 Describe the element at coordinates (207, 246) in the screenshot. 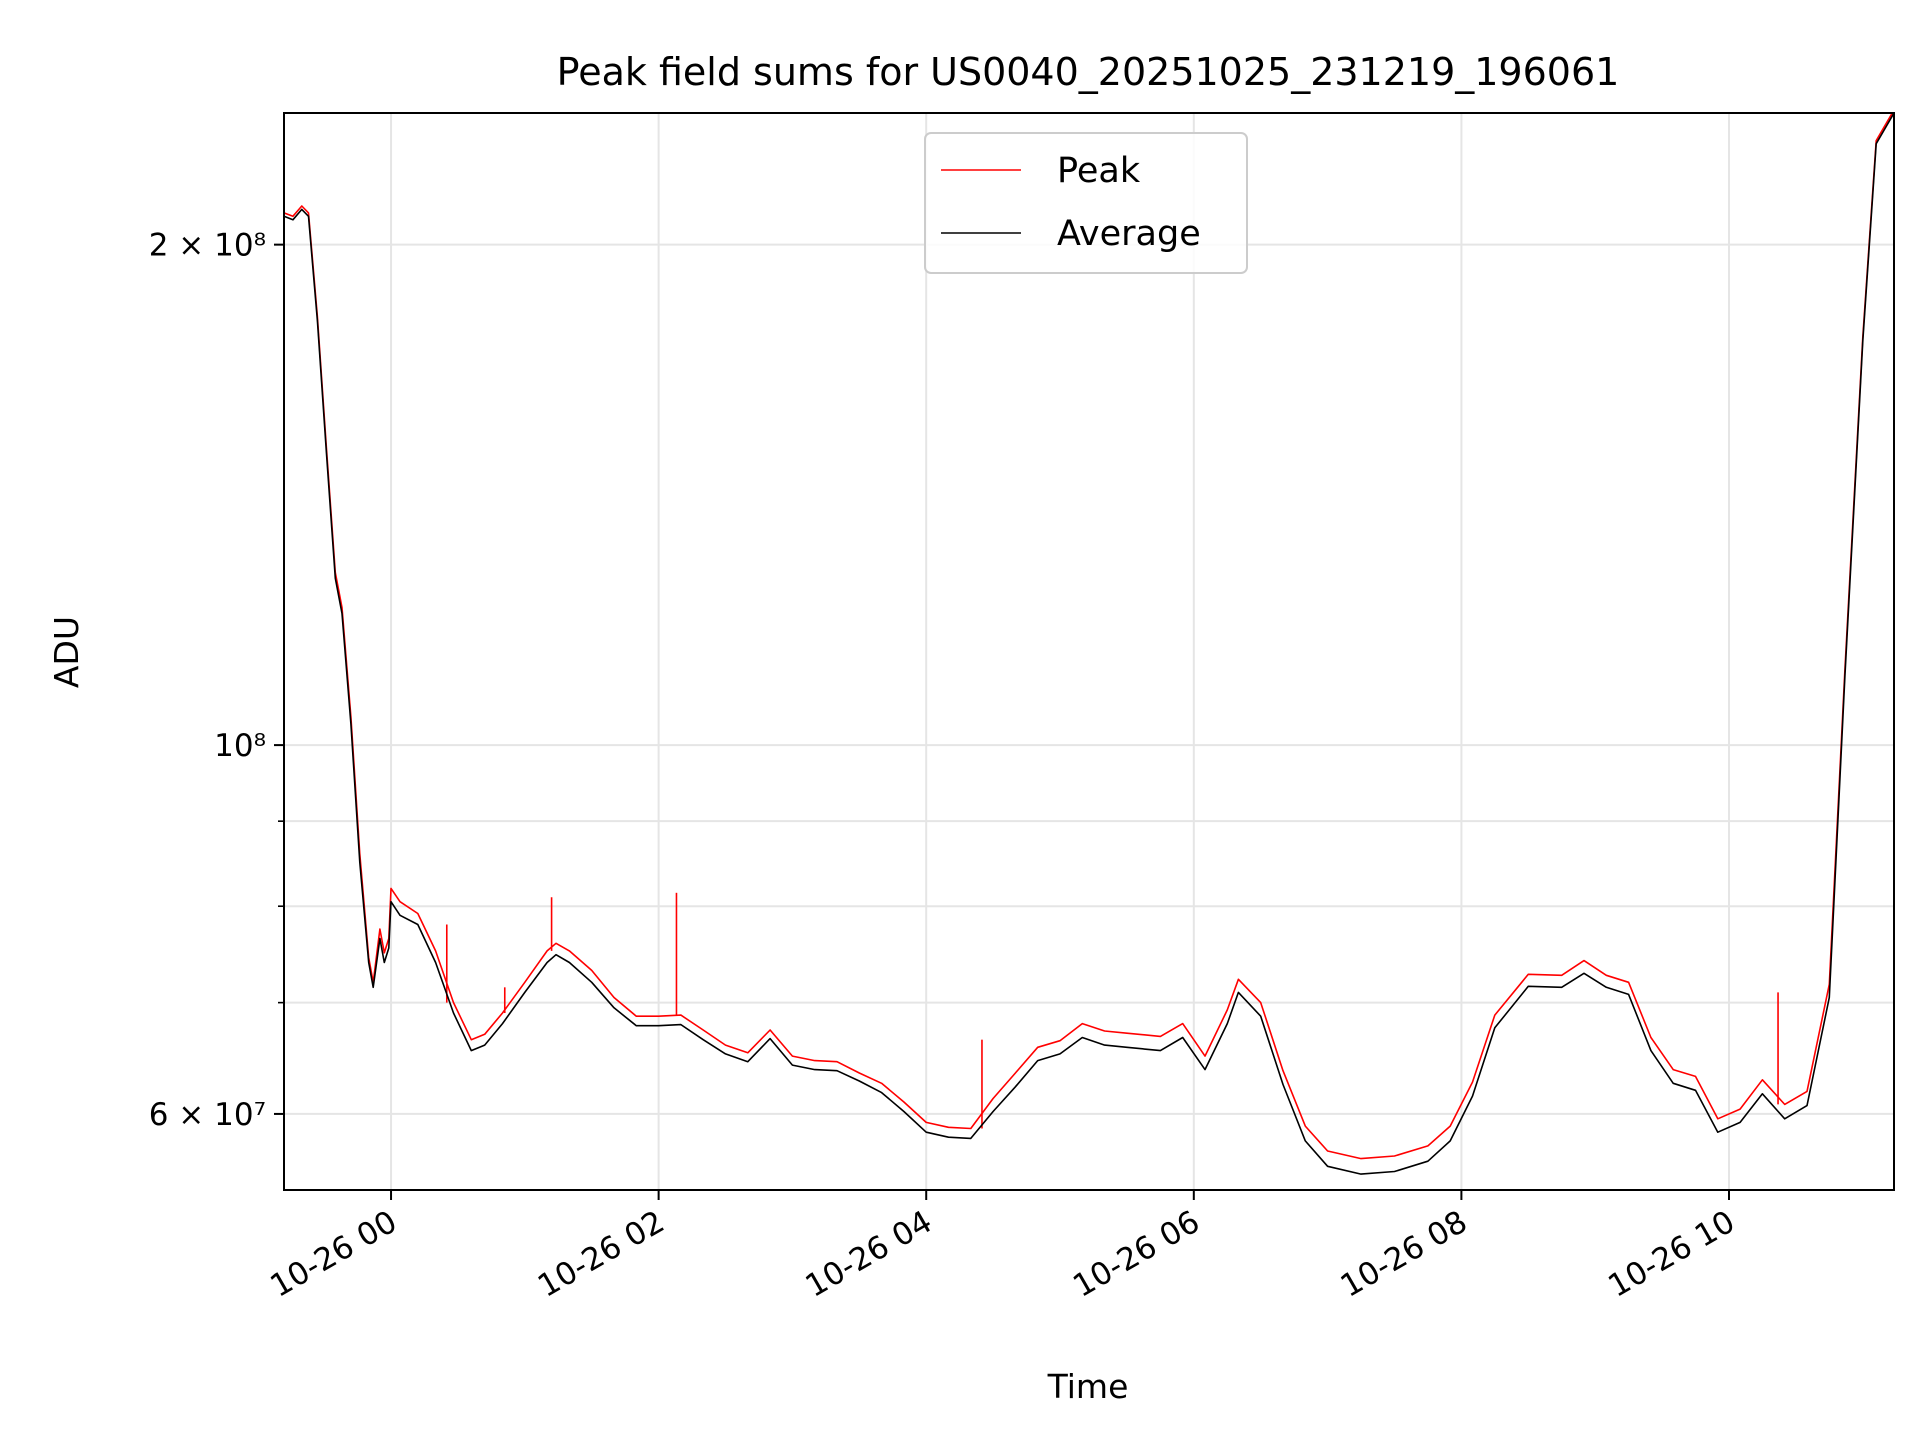

I see `y-tick-label: 2 × 10⁸` at that location.